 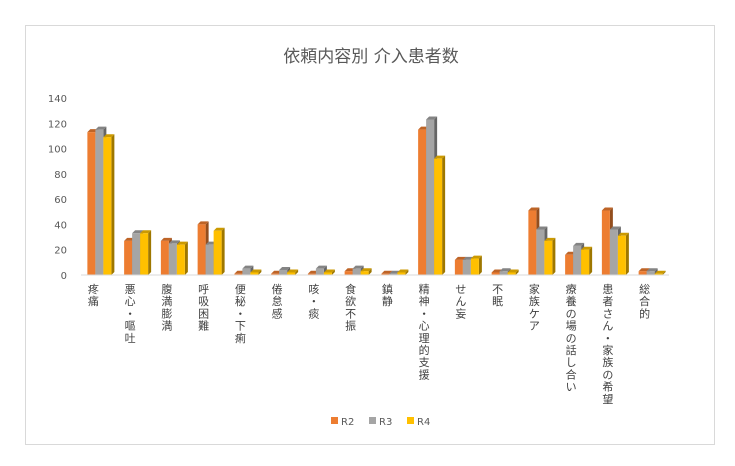 I want to click on x-category-label: 悪心・嘔吐, so click(x=130, y=314).